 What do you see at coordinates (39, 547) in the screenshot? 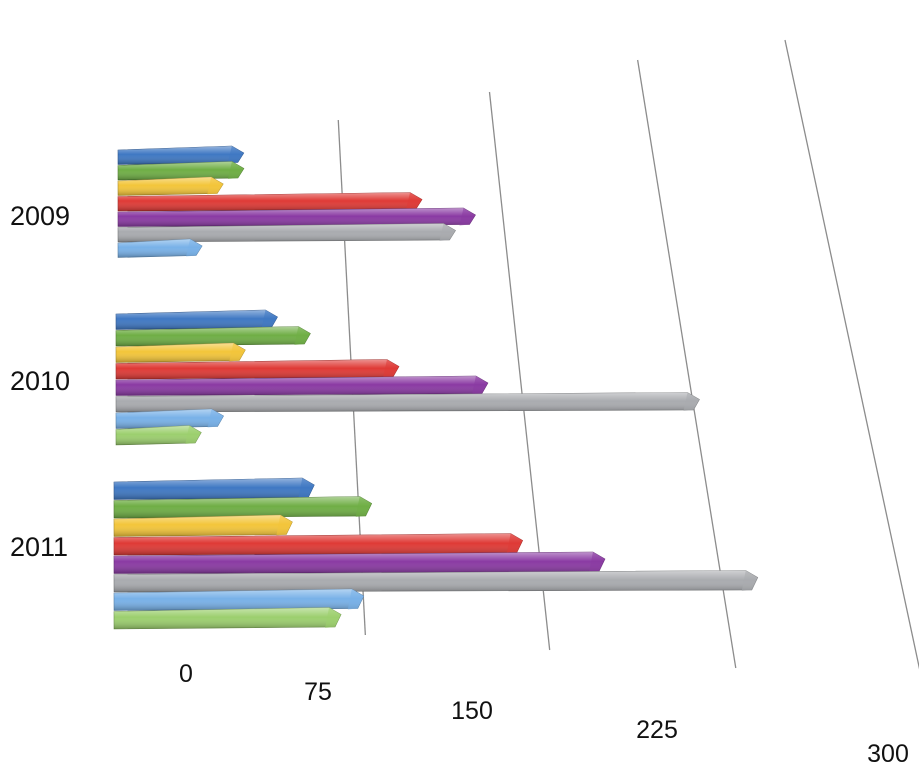
I see `category-label: 2011` at bounding box center [39, 547].